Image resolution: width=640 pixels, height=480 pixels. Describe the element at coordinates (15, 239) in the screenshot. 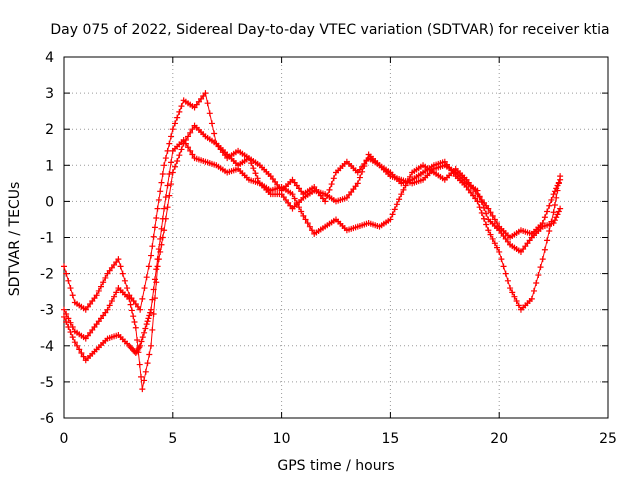

I see `y-axis-label: SDTVAR / TECUs` at that location.